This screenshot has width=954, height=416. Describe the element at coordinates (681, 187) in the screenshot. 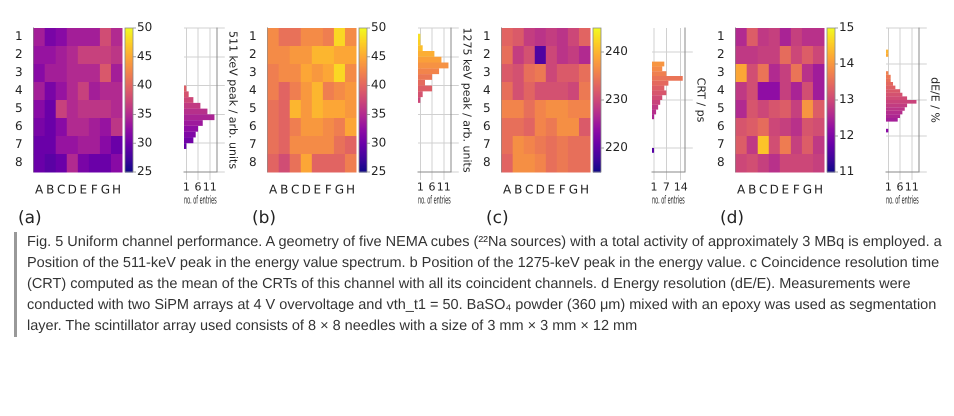

I see `x-tick-label: 14` at that location.